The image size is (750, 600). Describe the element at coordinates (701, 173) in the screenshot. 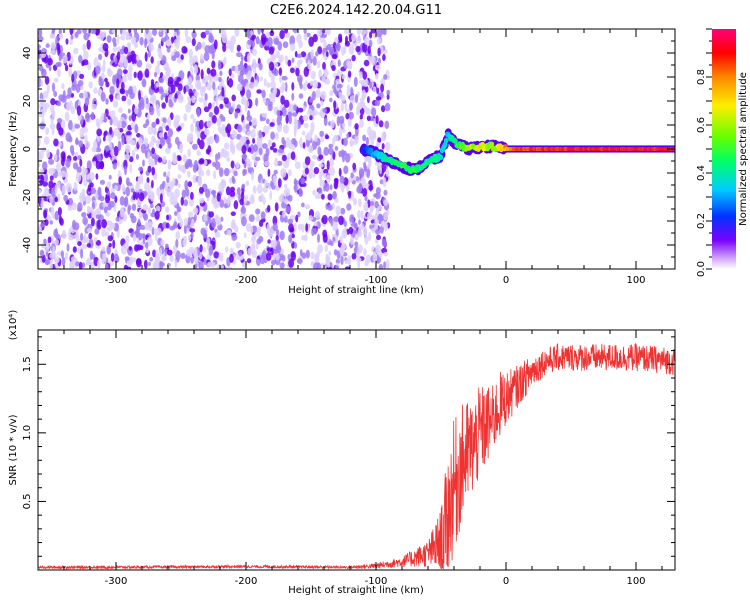

I see `colorbar-tick-label: 0.4` at that location.